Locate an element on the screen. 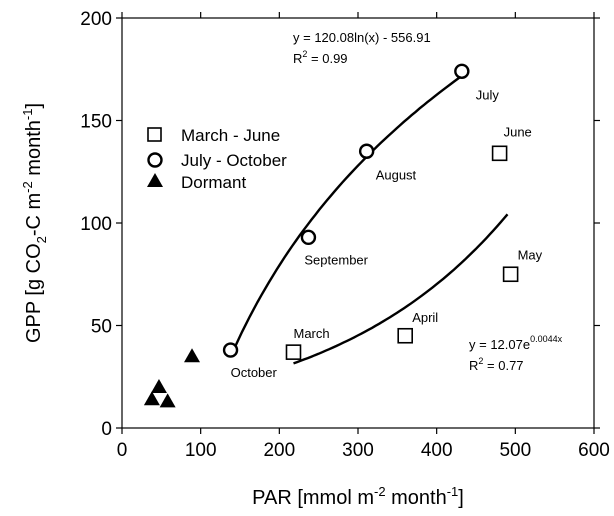 This screenshot has height=516, width=614. exp-fit-equation-text: y = 12.07e0.0044x is located at coordinates (516, 343).